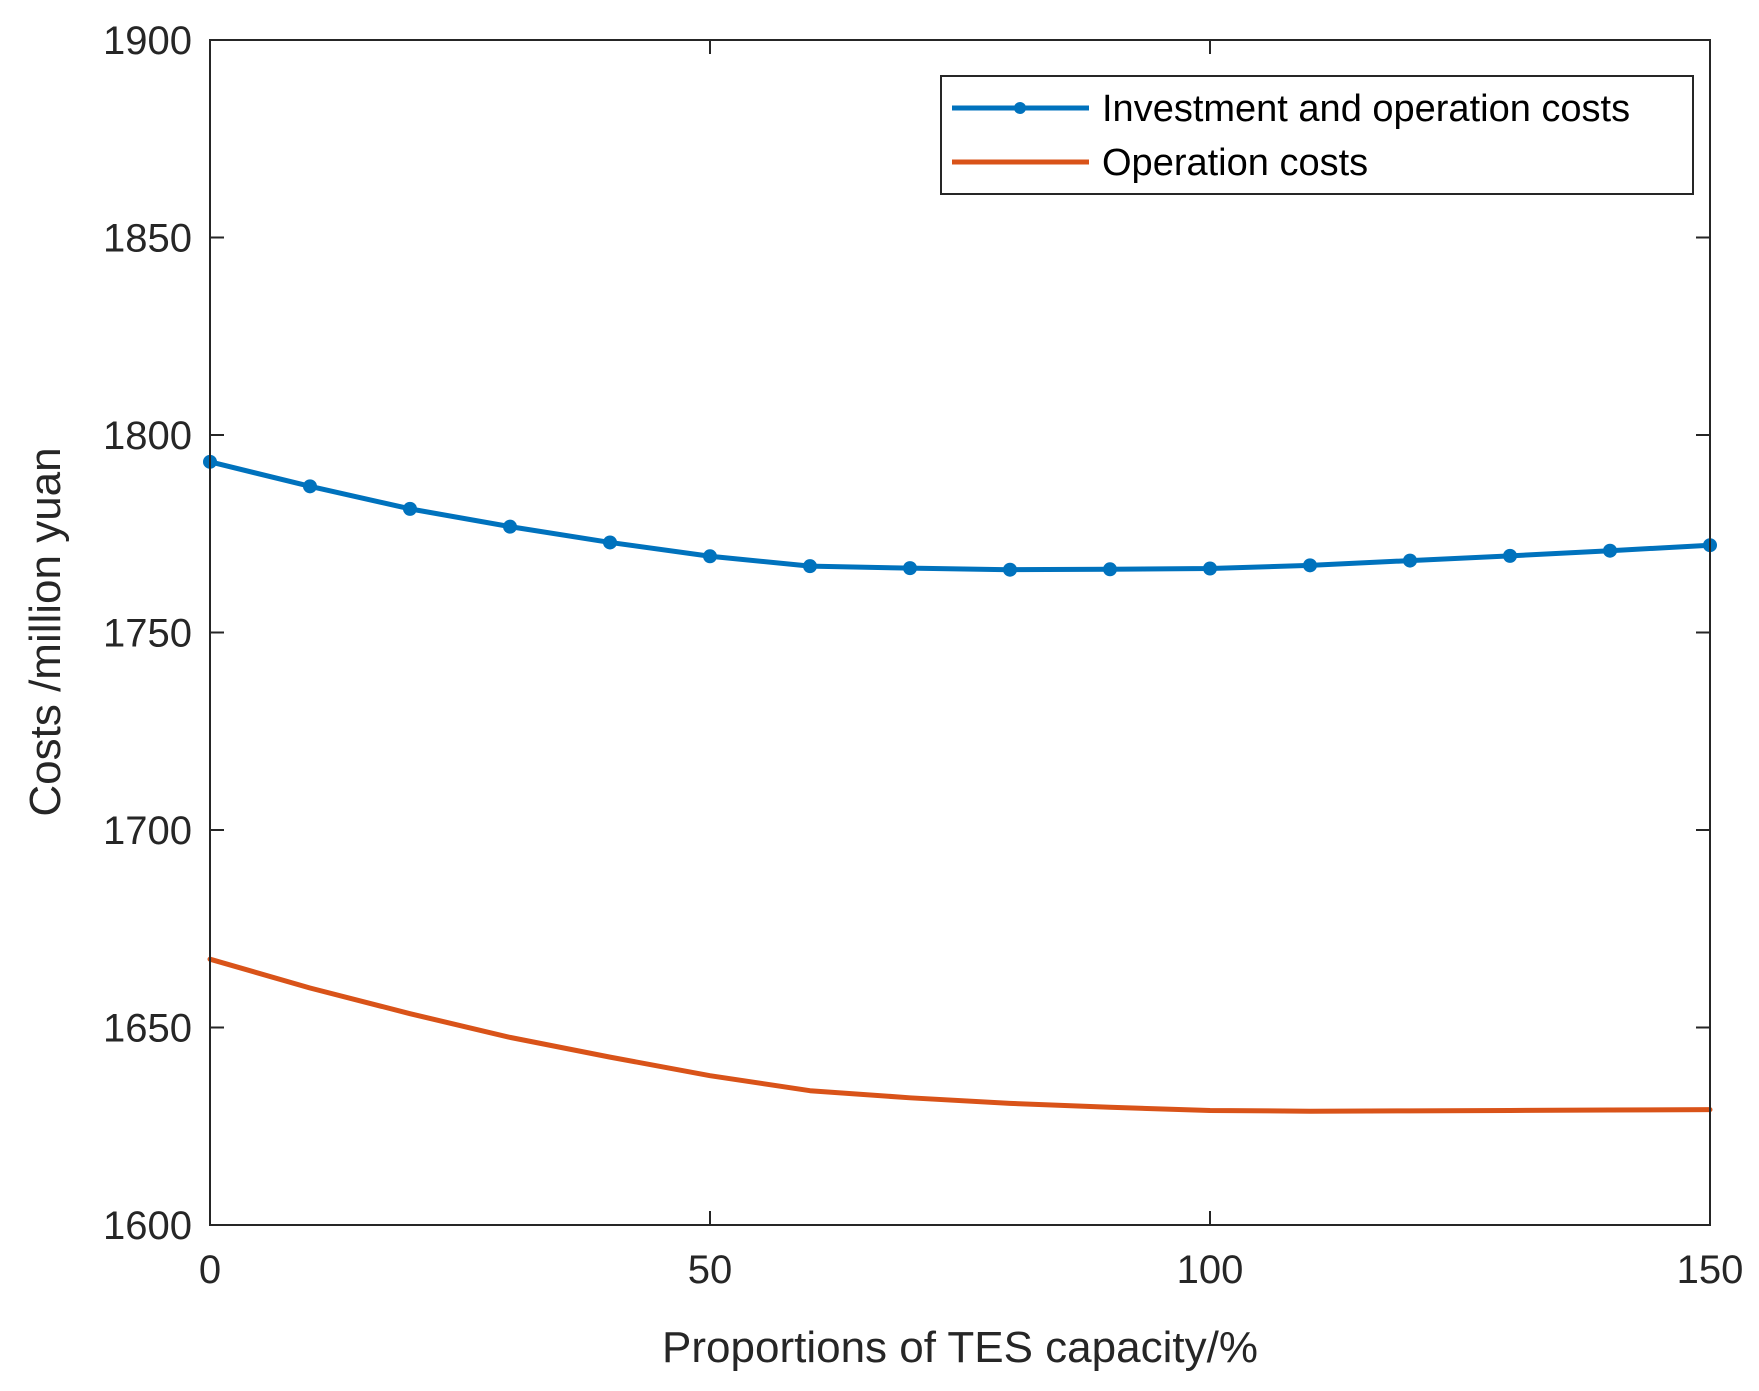 The height and width of the screenshot is (1391, 1759). Describe the element at coordinates (210, 1270) in the screenshot. I see `x-tick-label: 0` at that location.